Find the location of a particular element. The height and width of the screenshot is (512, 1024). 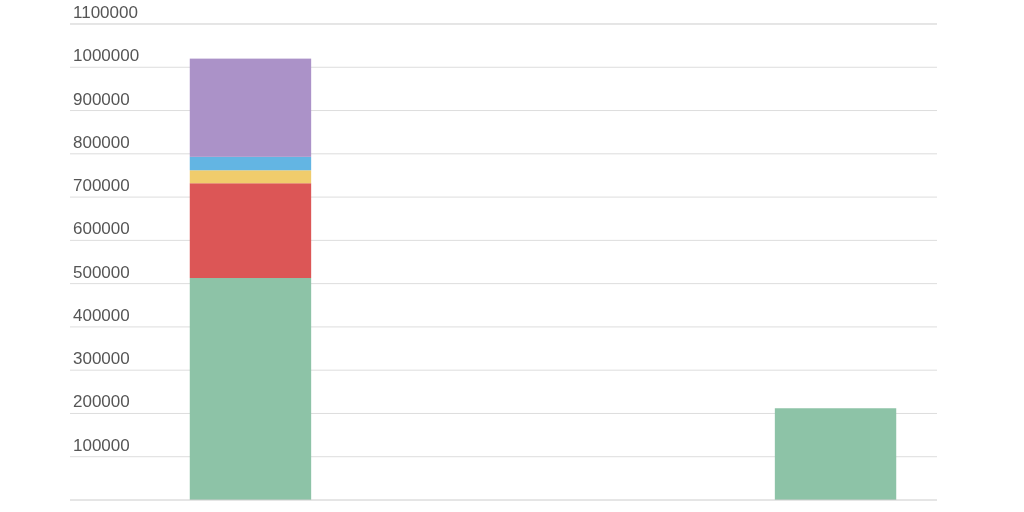

y-tick-label: 800000 is located at coordinates (101, 142).